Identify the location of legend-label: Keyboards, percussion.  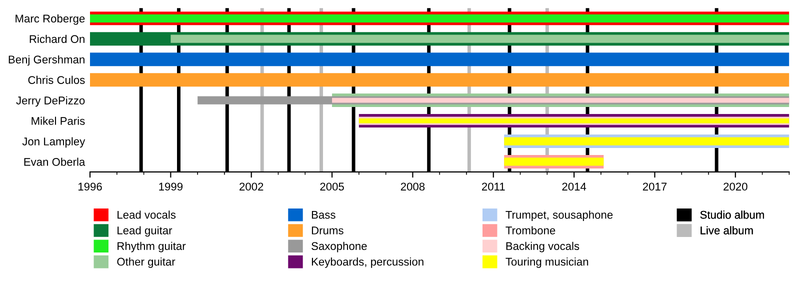
(368, 263).